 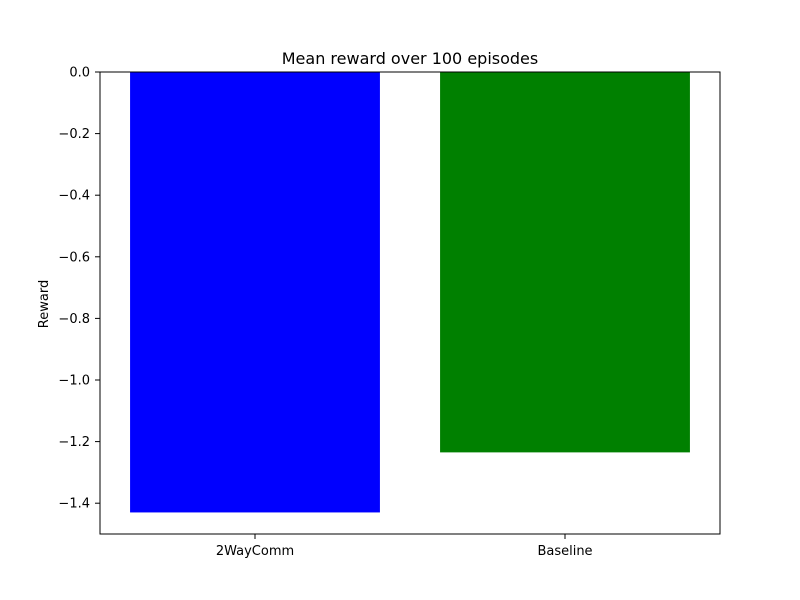 I want to click on y-tick-label: −1.2, so click(x=74, y=442).